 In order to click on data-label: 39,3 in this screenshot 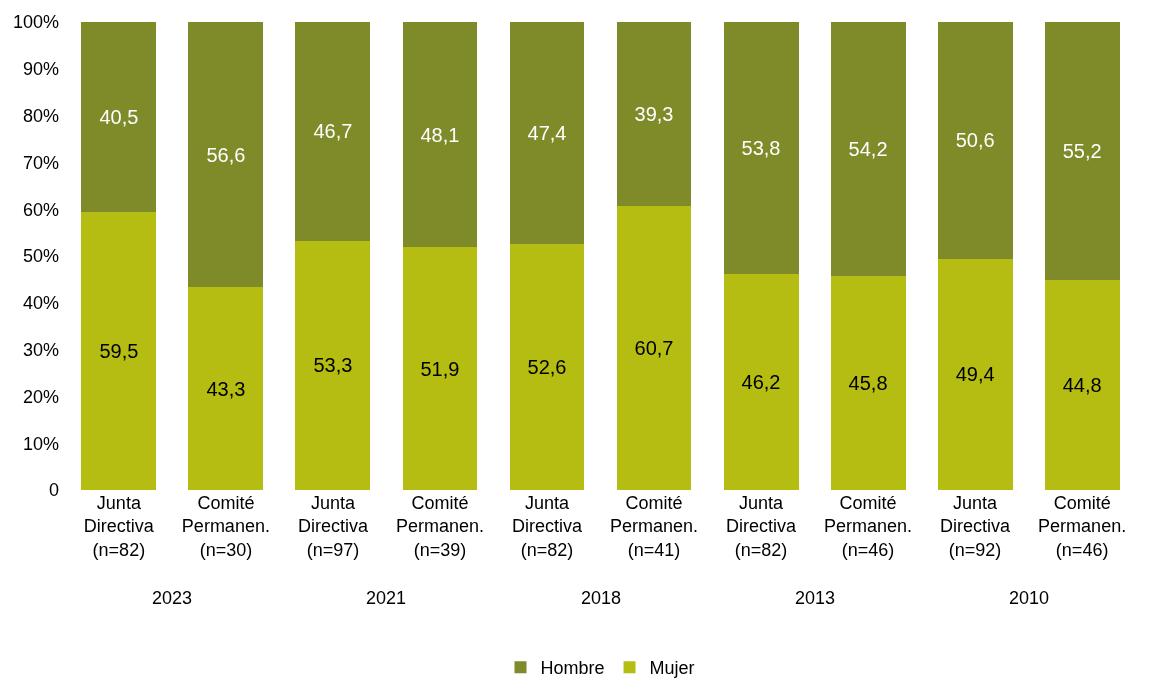, I will do `click(654, 113)`.